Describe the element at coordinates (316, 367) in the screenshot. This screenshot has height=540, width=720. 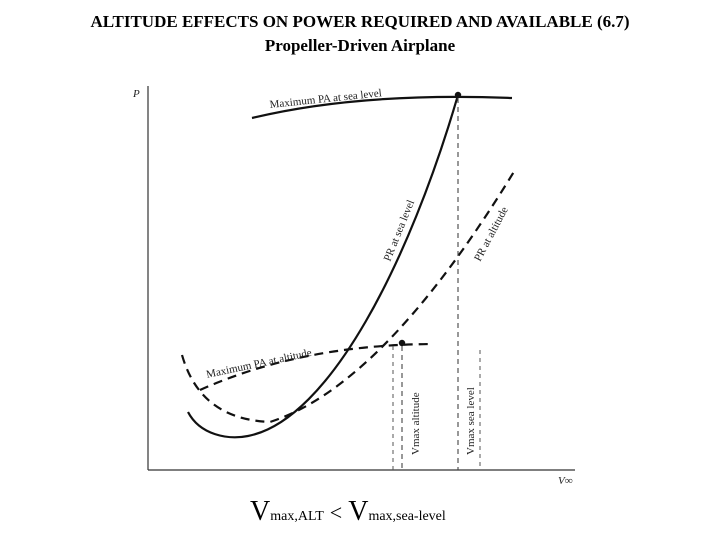
I see `pa-altitude-curve` at that location.